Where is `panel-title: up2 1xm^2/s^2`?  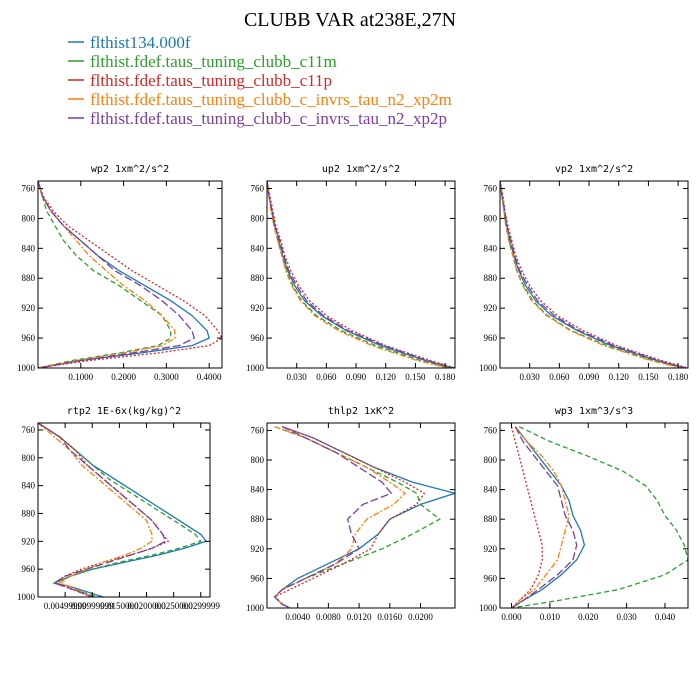
panel-title: up2 1xm^2/s^2 is located at coordinates (361, 169).